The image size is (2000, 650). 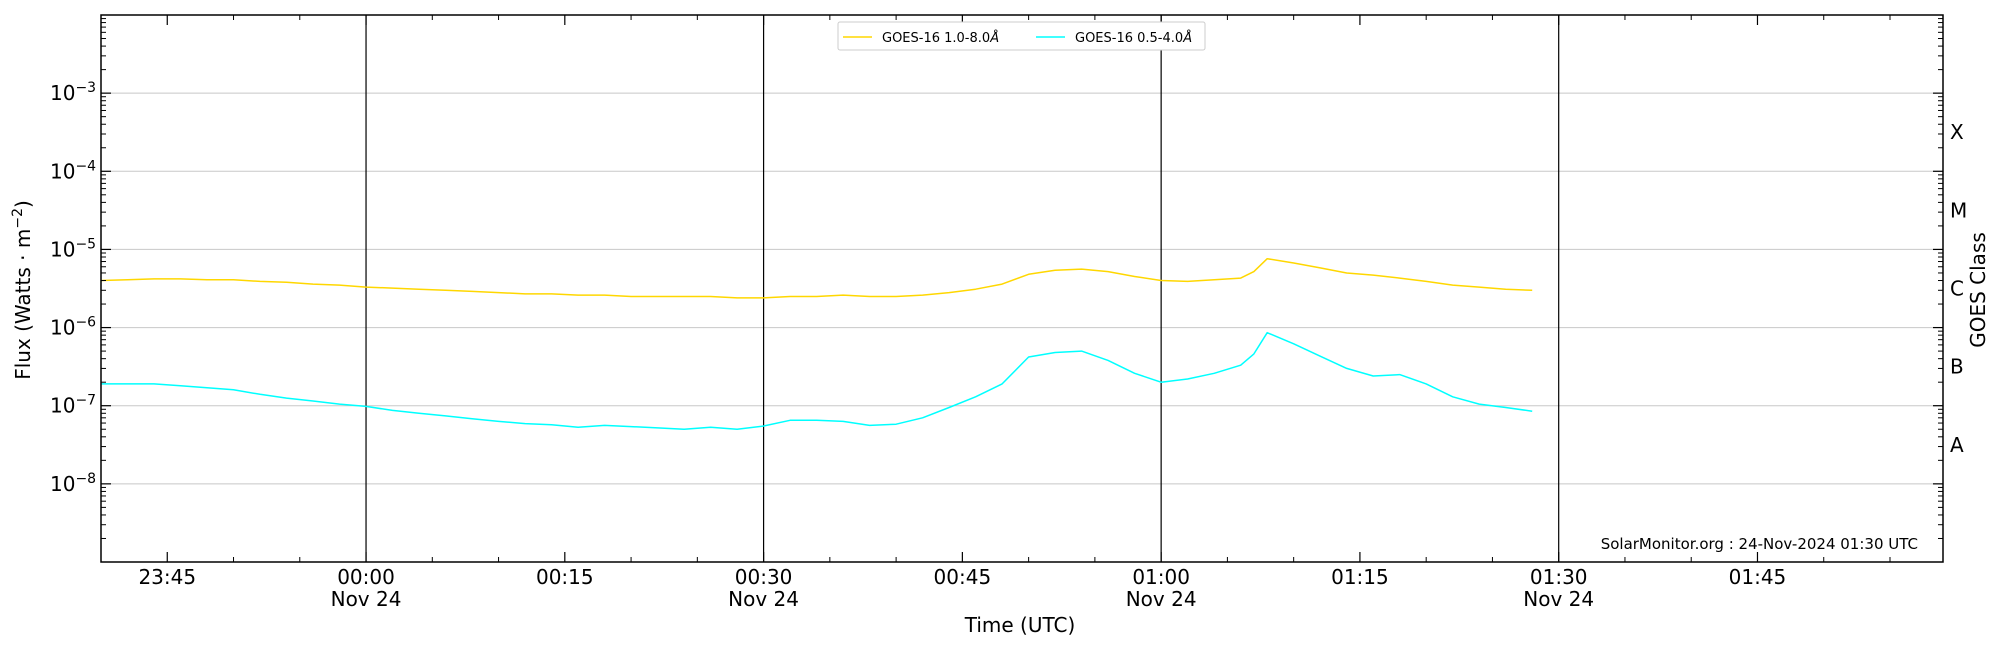 I want to click on y-tick-label: 10⁻⁵, so click(x=73, y=248).